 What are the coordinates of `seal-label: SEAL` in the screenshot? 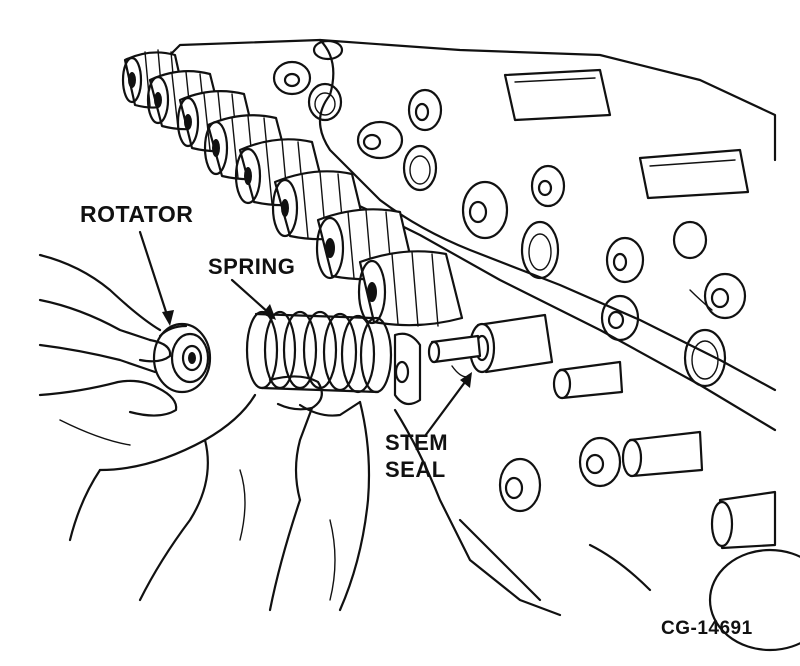 It's located at (415, 469).